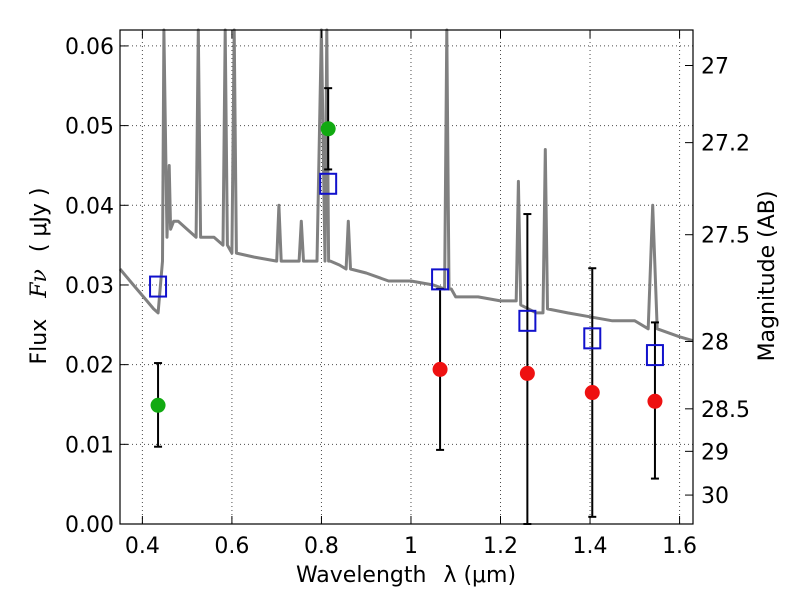  I want to click on svg-text: Flux Fν ( μJy ), so click(39, 275).